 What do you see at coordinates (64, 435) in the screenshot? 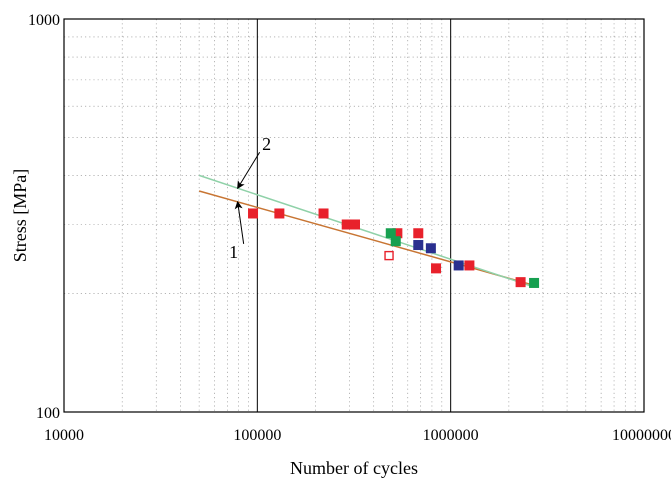
I see `x-tick-label: 10000` at bounding box center [64, 435].